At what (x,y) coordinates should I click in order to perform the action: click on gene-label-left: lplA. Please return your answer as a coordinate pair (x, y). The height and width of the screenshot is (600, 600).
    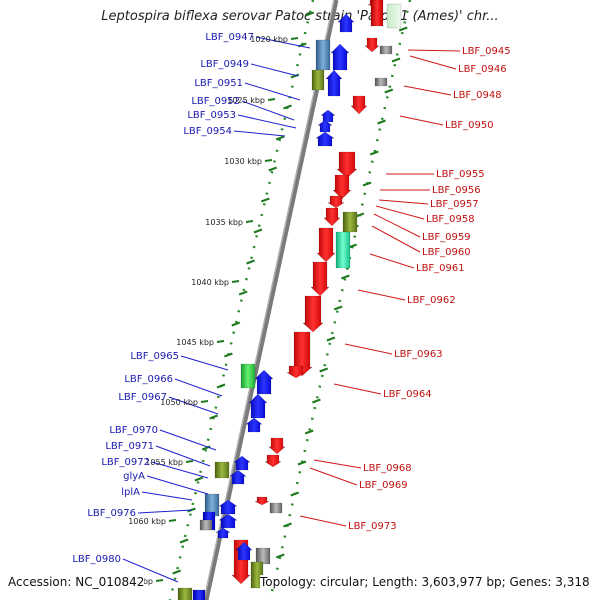
    Looking at the image, I should click on (130, 492).